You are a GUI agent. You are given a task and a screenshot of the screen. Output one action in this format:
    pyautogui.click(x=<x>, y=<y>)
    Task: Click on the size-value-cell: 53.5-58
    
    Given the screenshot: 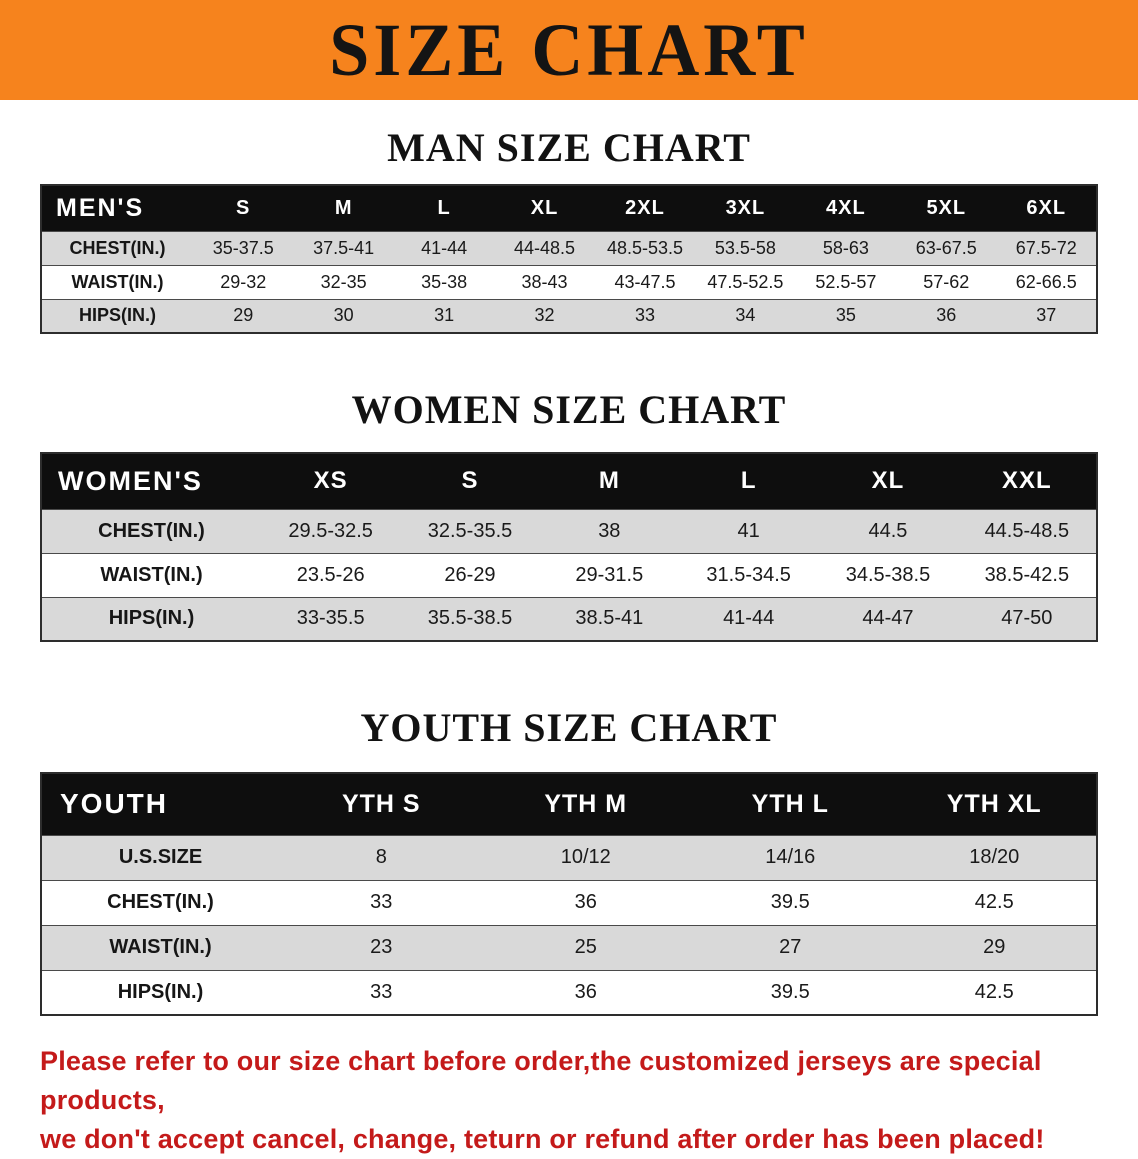 What is the action you would take?
    pyautogui.click(x=745, y=247)
    